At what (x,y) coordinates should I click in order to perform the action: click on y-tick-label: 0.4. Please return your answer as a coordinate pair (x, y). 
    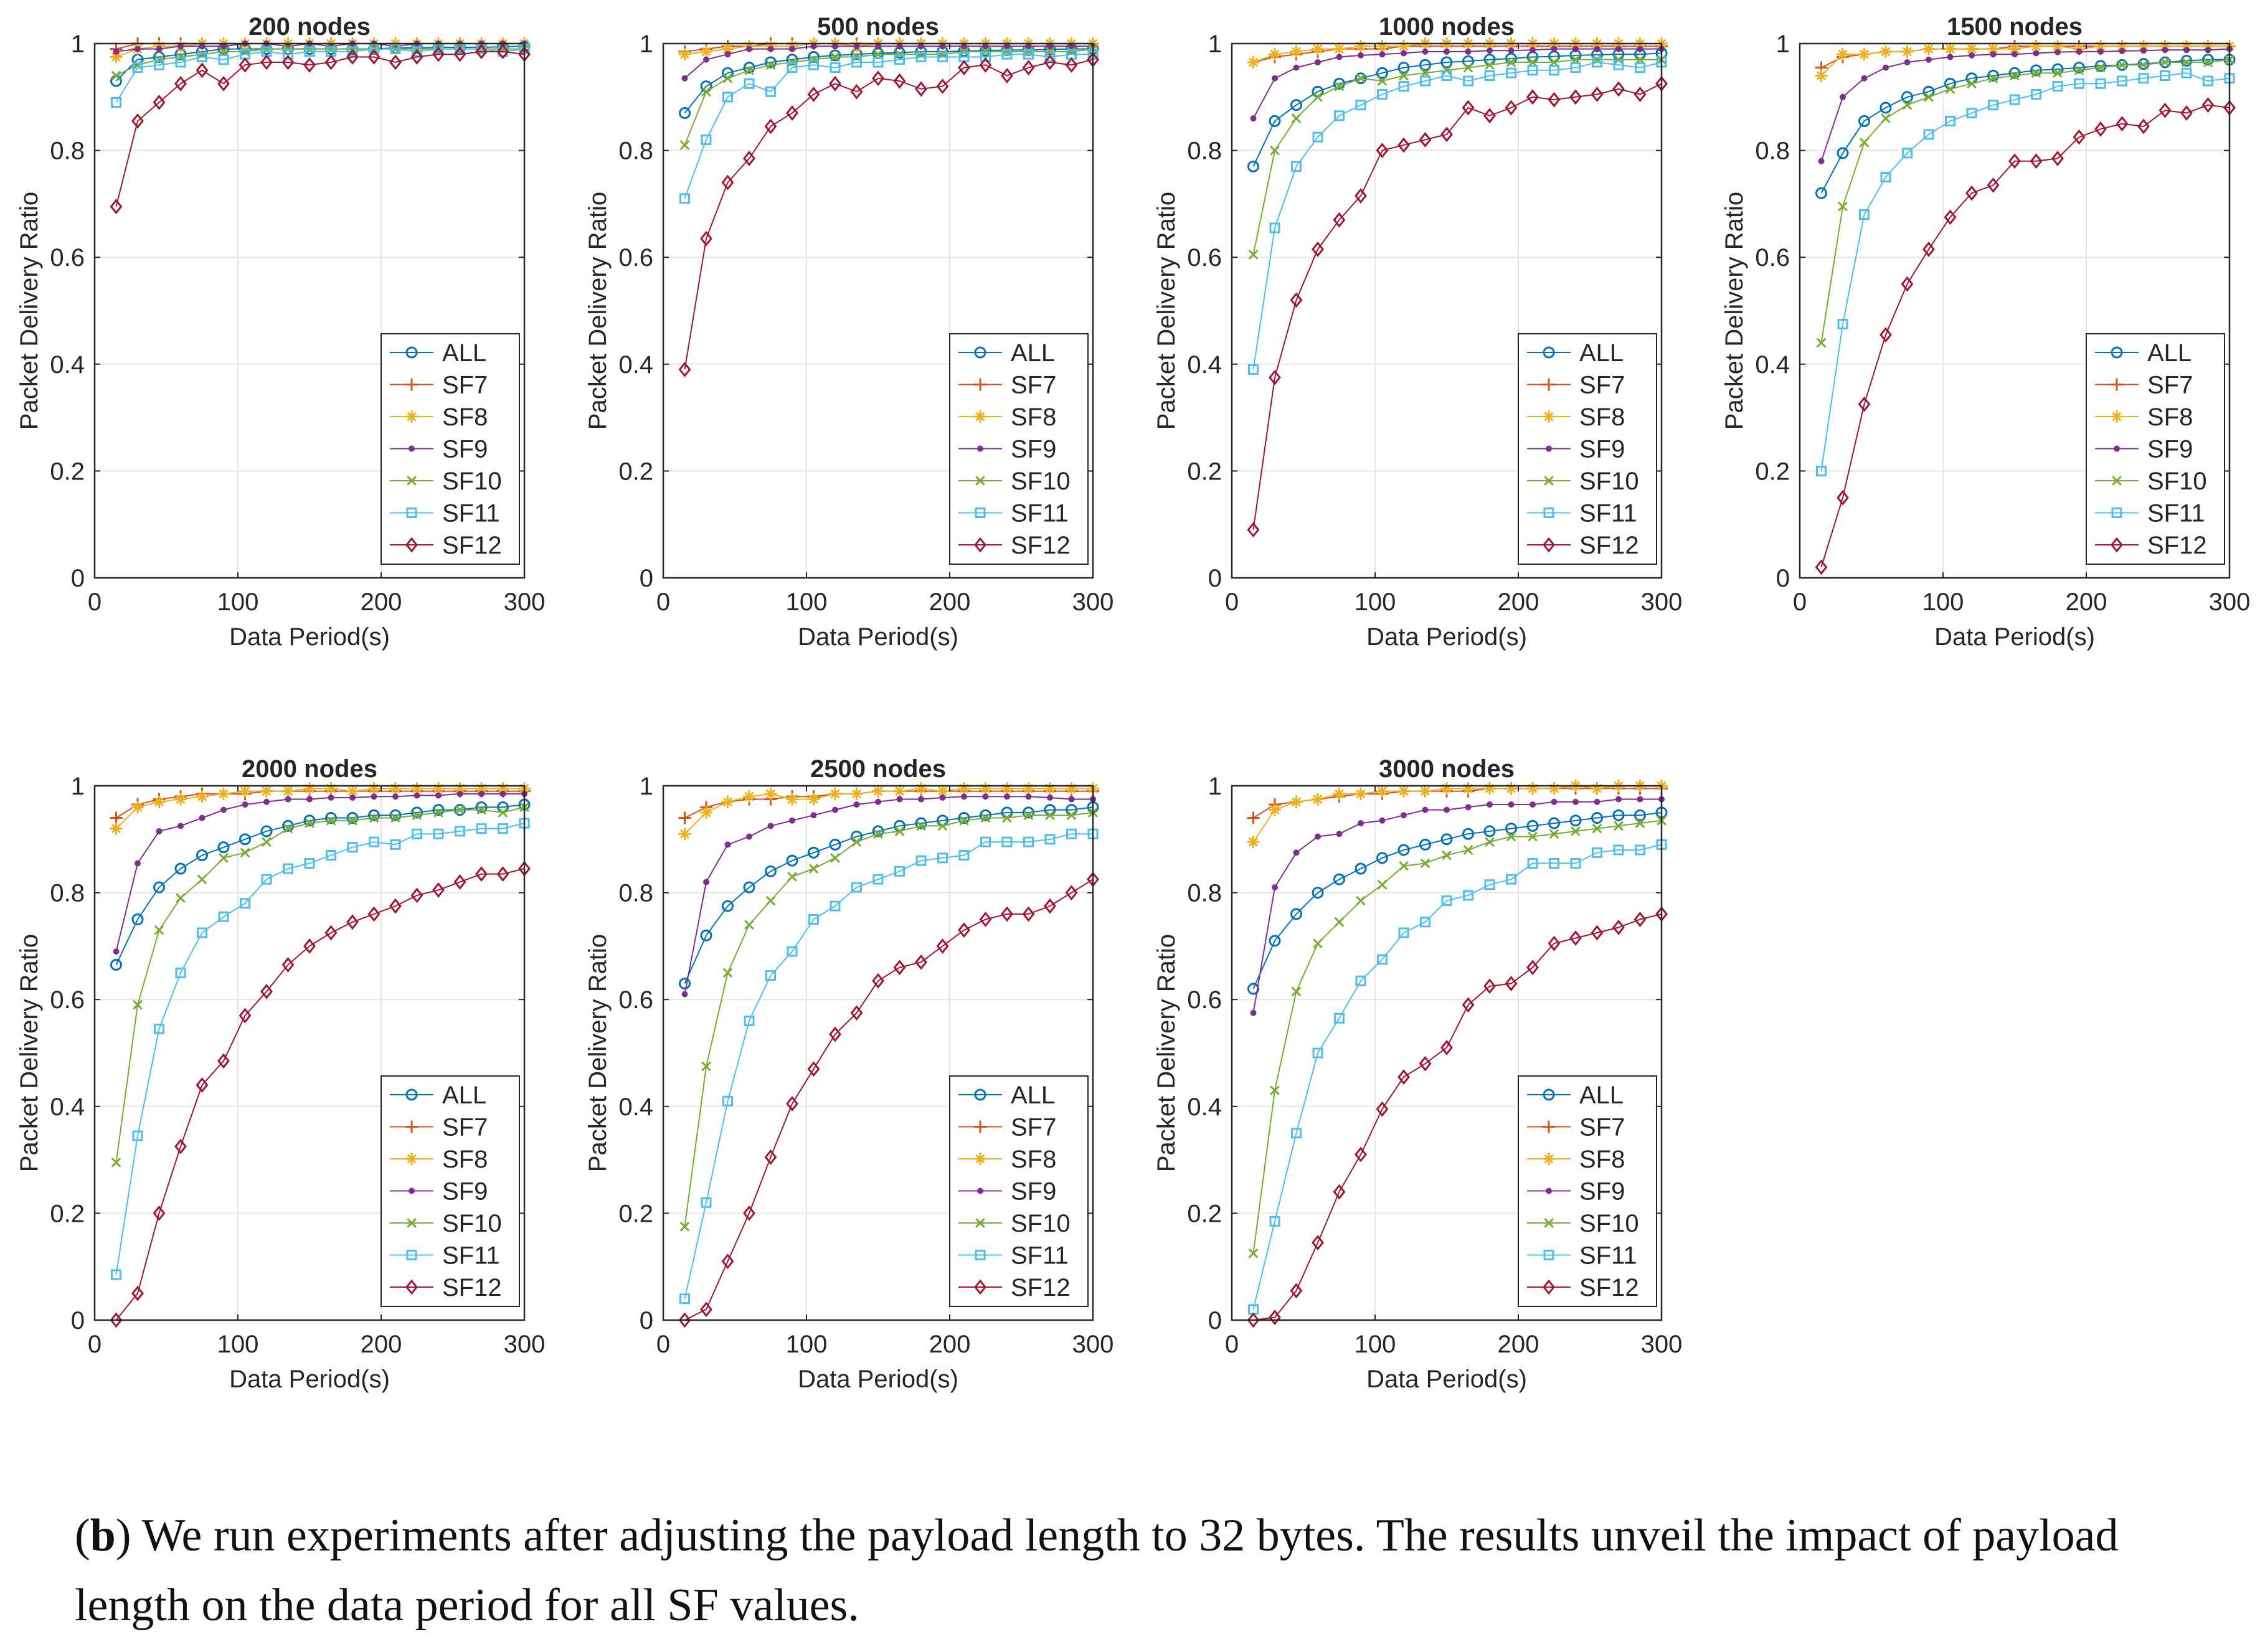
    Looking at the image, I should click on (1204, 365).